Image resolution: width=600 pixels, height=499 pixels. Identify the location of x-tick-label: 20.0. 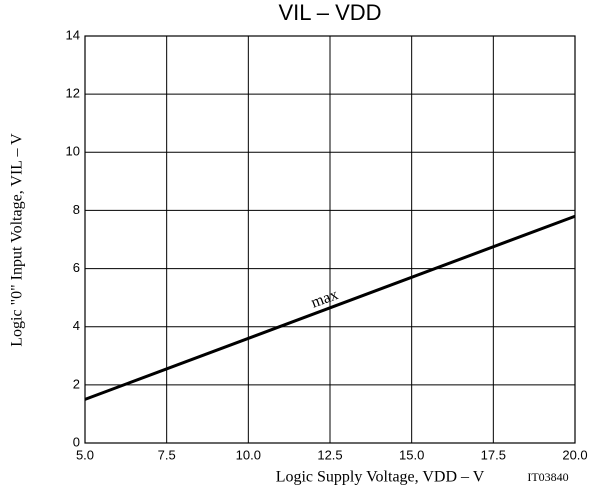
(574, 454).